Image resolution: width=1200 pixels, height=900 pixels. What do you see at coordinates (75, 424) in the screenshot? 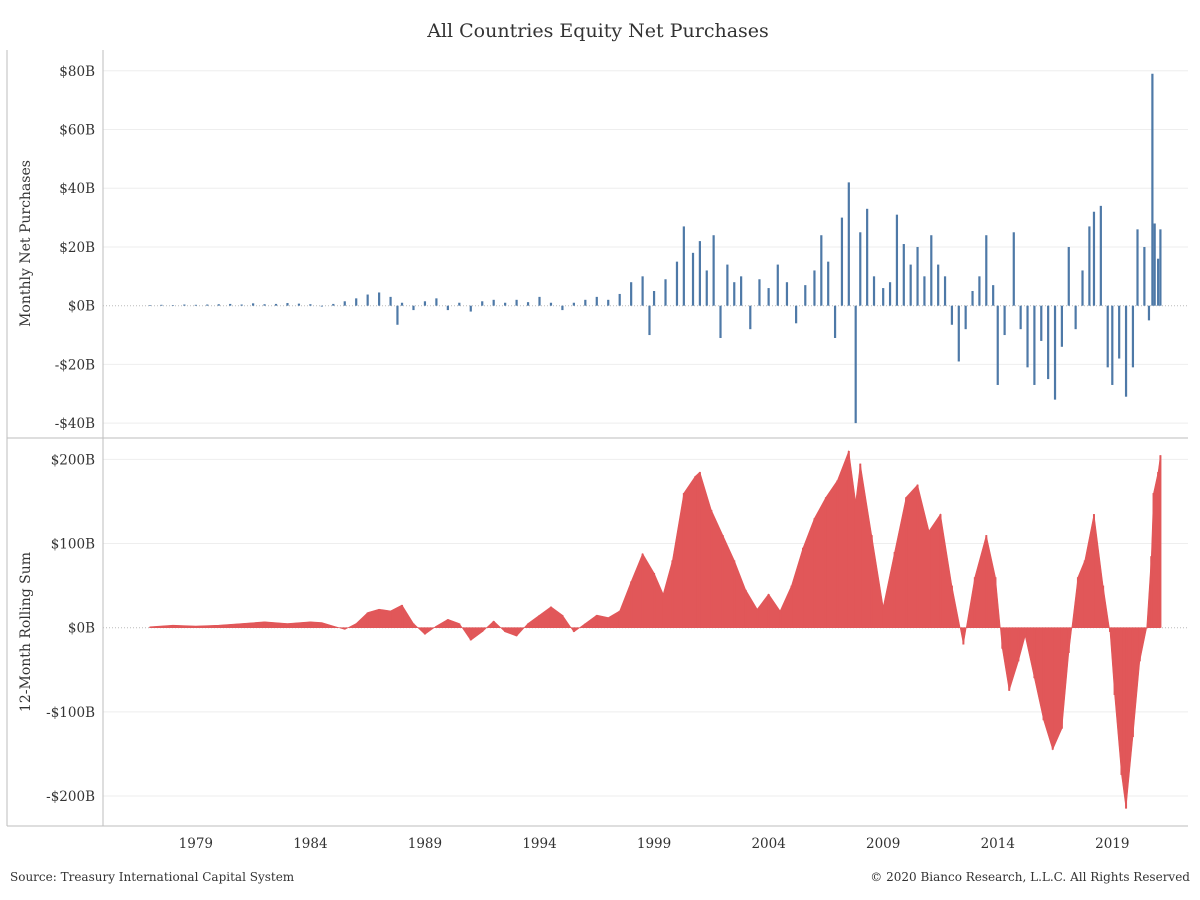
I see `monthly-y-tick-label: -$40B` at bounding box center [75, 424].